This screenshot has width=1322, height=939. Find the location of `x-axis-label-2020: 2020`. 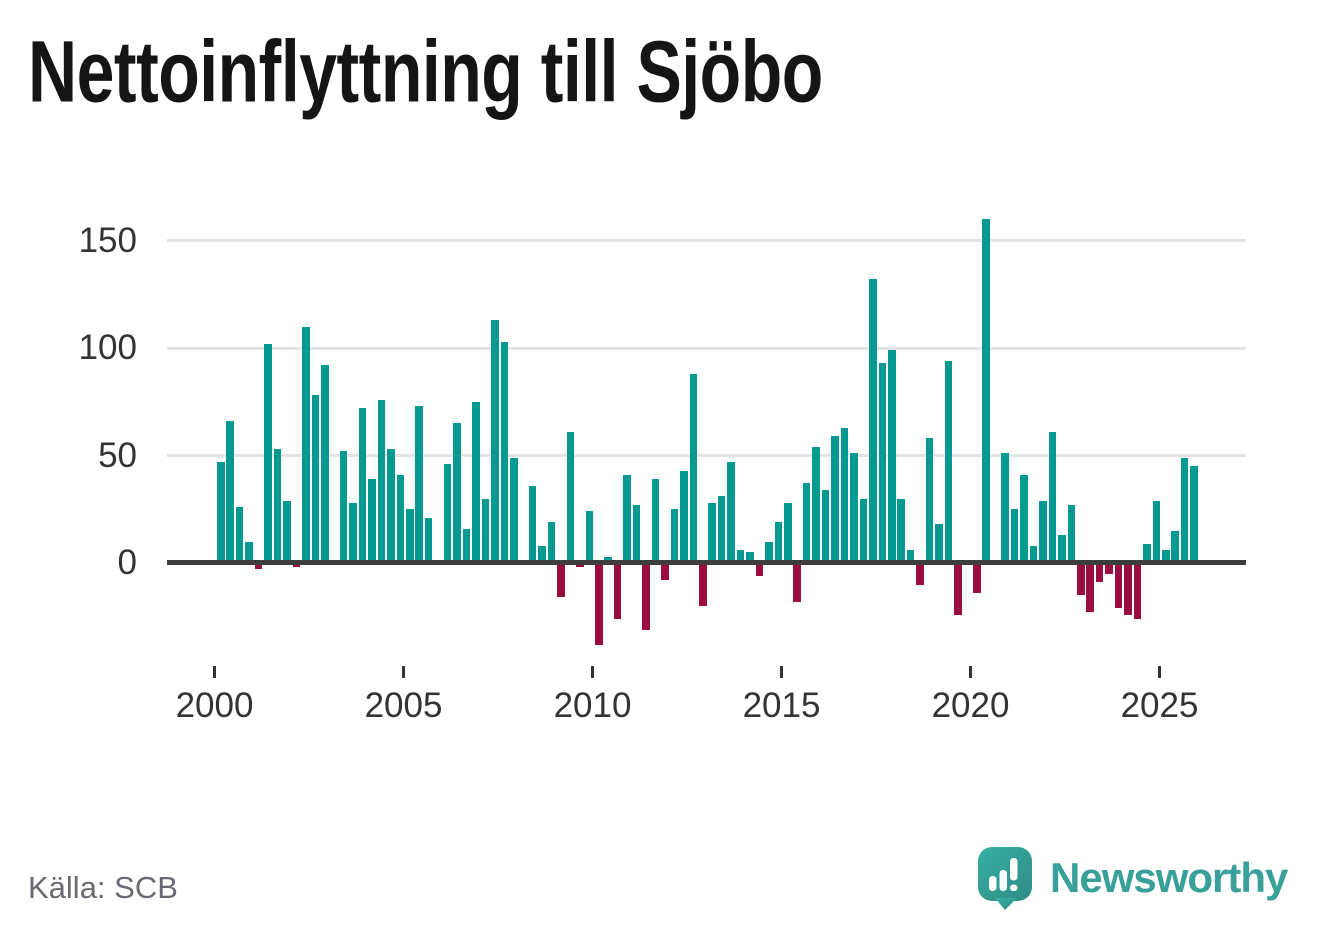

x-axis-label-2020: 2020 is located at coordinates (970, 705).